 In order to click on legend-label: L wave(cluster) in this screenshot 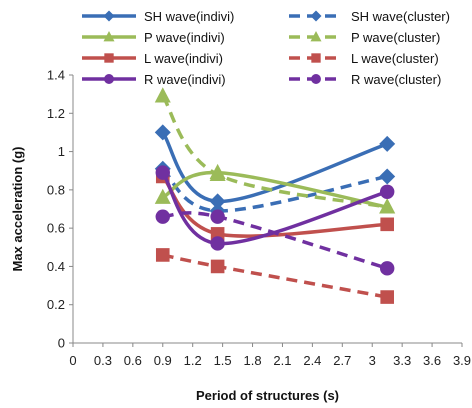, I will do `click(395, 58)`.